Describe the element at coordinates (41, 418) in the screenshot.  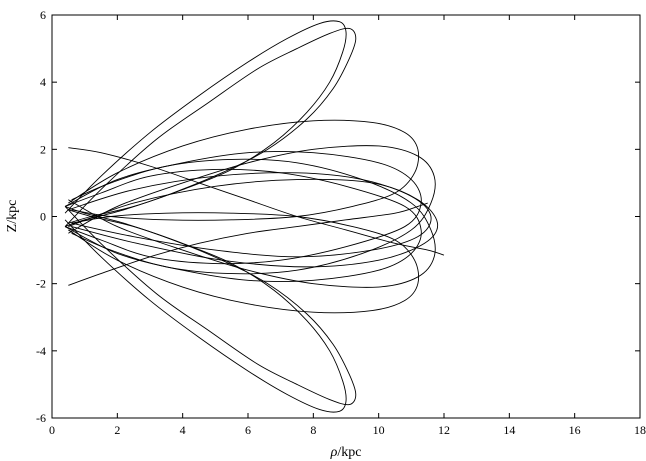
I see `y-tick-label: -6` at that location.